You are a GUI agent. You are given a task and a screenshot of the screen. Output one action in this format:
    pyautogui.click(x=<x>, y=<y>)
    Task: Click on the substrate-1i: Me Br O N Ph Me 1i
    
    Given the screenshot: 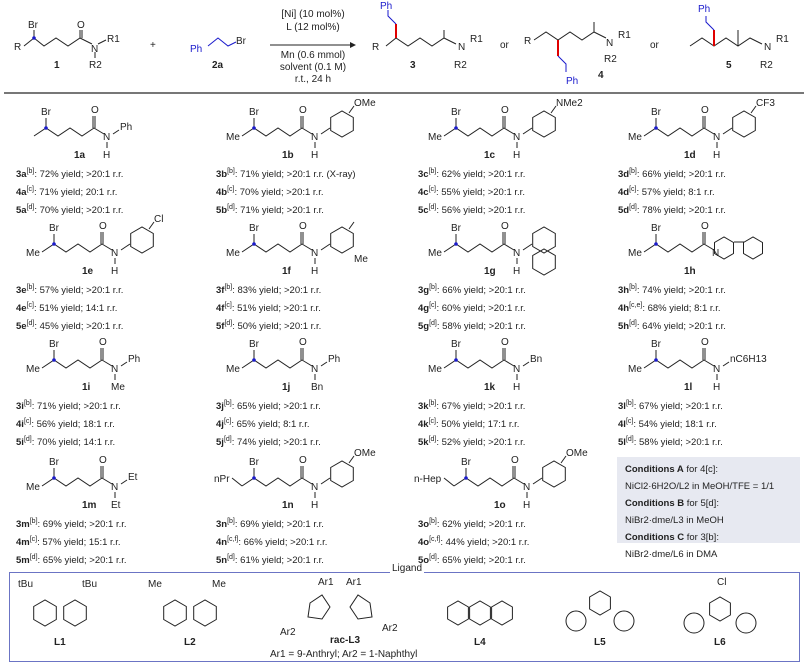 What is the action you would take?
    pyautogui.click(x=83, y=365)
    